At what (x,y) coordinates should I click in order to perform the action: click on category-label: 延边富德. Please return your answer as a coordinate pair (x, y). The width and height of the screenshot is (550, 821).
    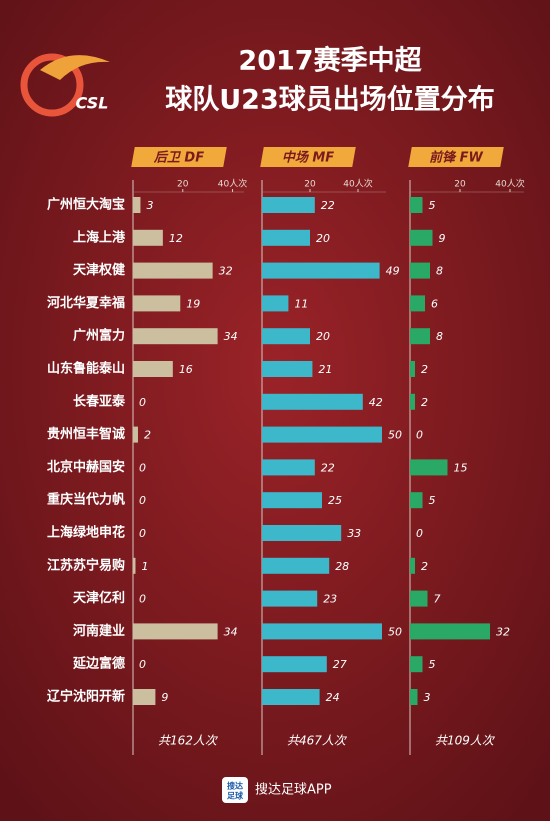
    Looking at the image, I should click on (98, 664).